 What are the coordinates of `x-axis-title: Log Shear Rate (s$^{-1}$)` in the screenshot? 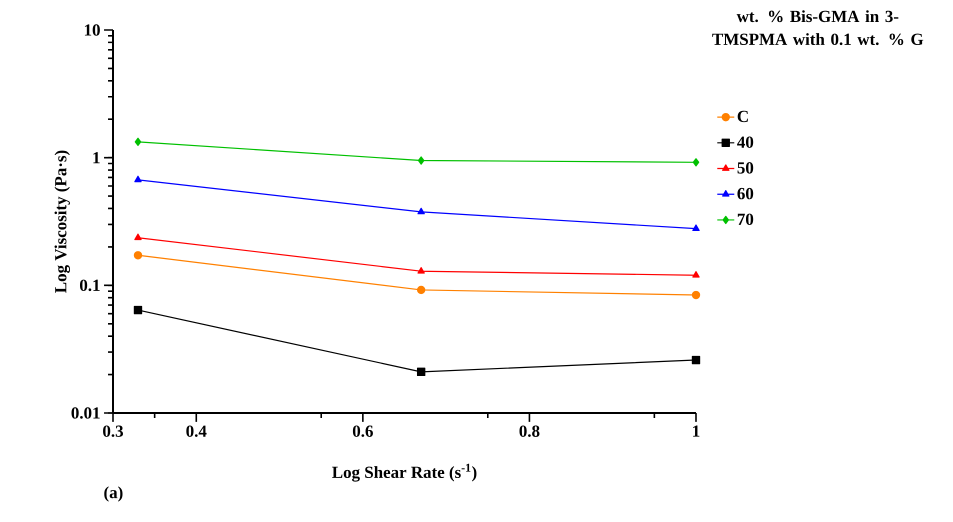 It's located at (404, 473).